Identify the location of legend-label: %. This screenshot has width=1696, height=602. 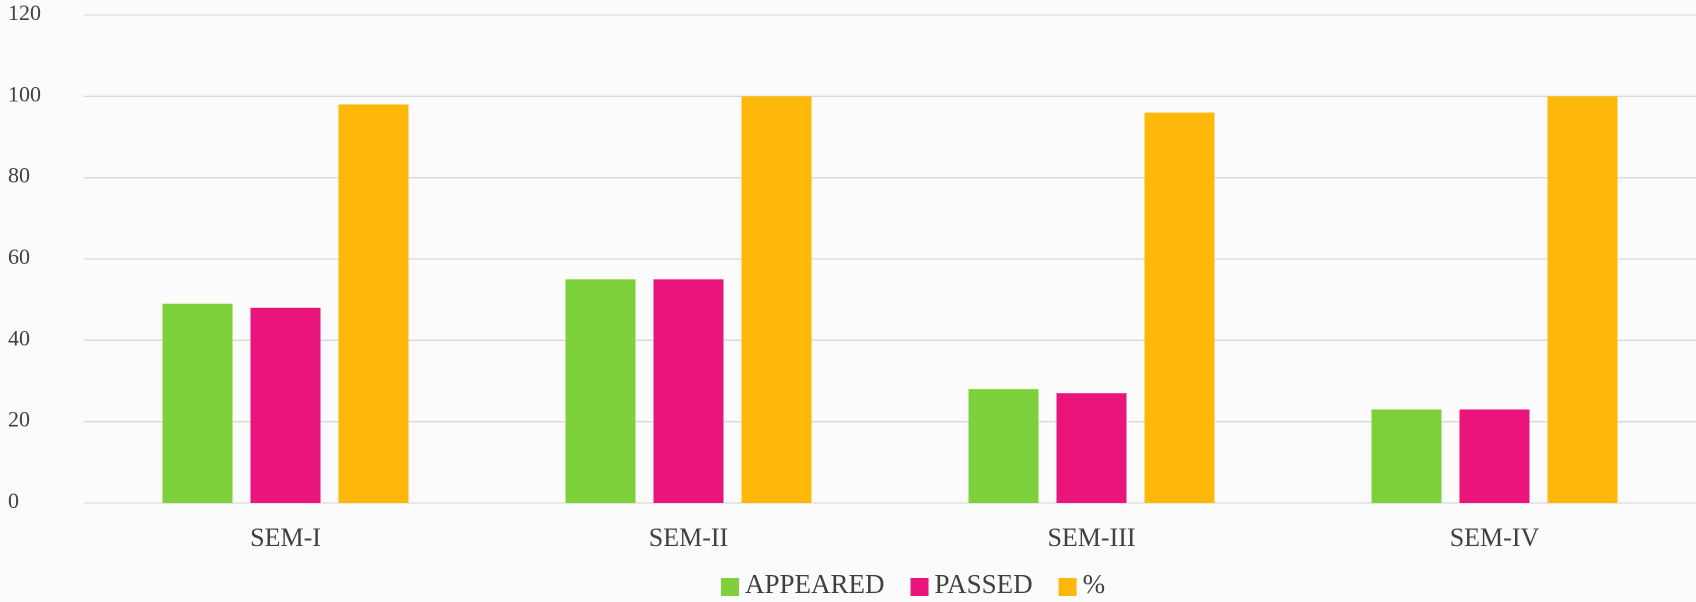
(1094, 584).